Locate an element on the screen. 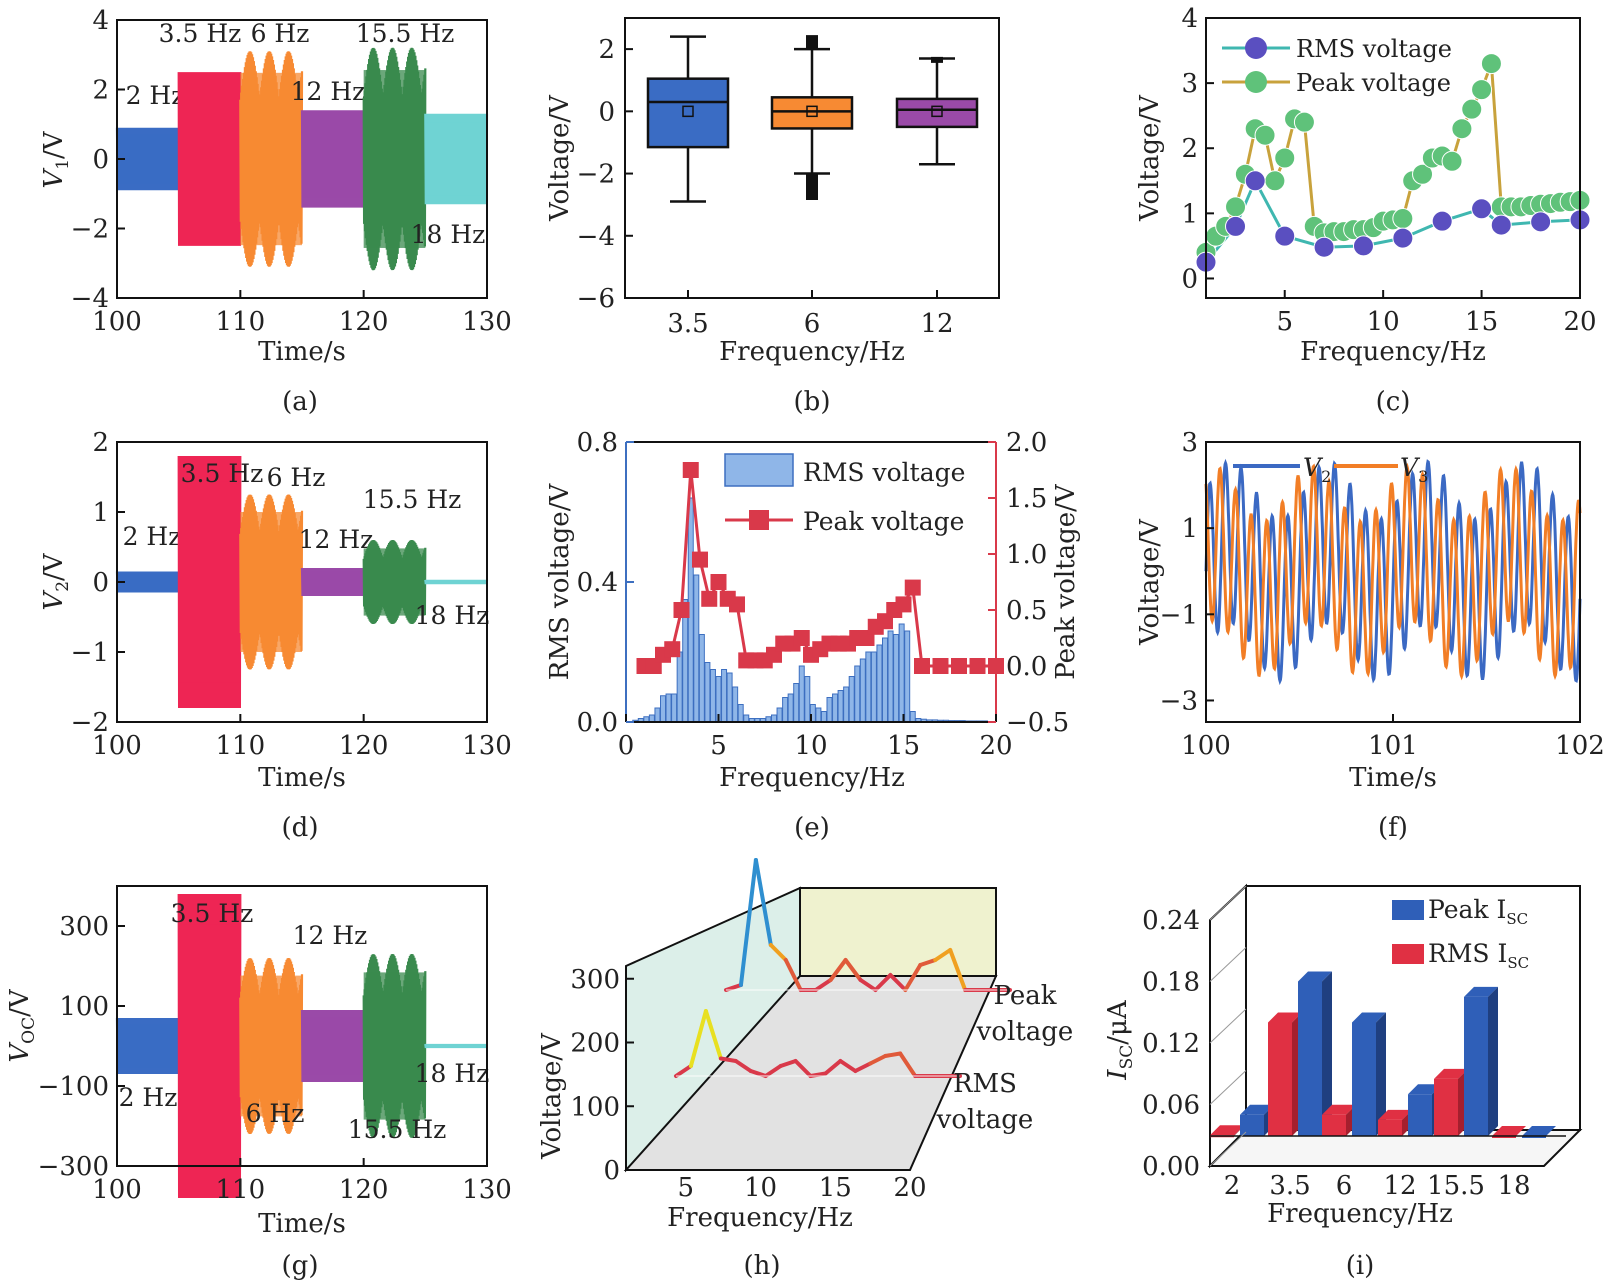 The width and height of the screenshot is (1606, 1286). y-tick-label-3: 2 is located at coordinates (100, 91).